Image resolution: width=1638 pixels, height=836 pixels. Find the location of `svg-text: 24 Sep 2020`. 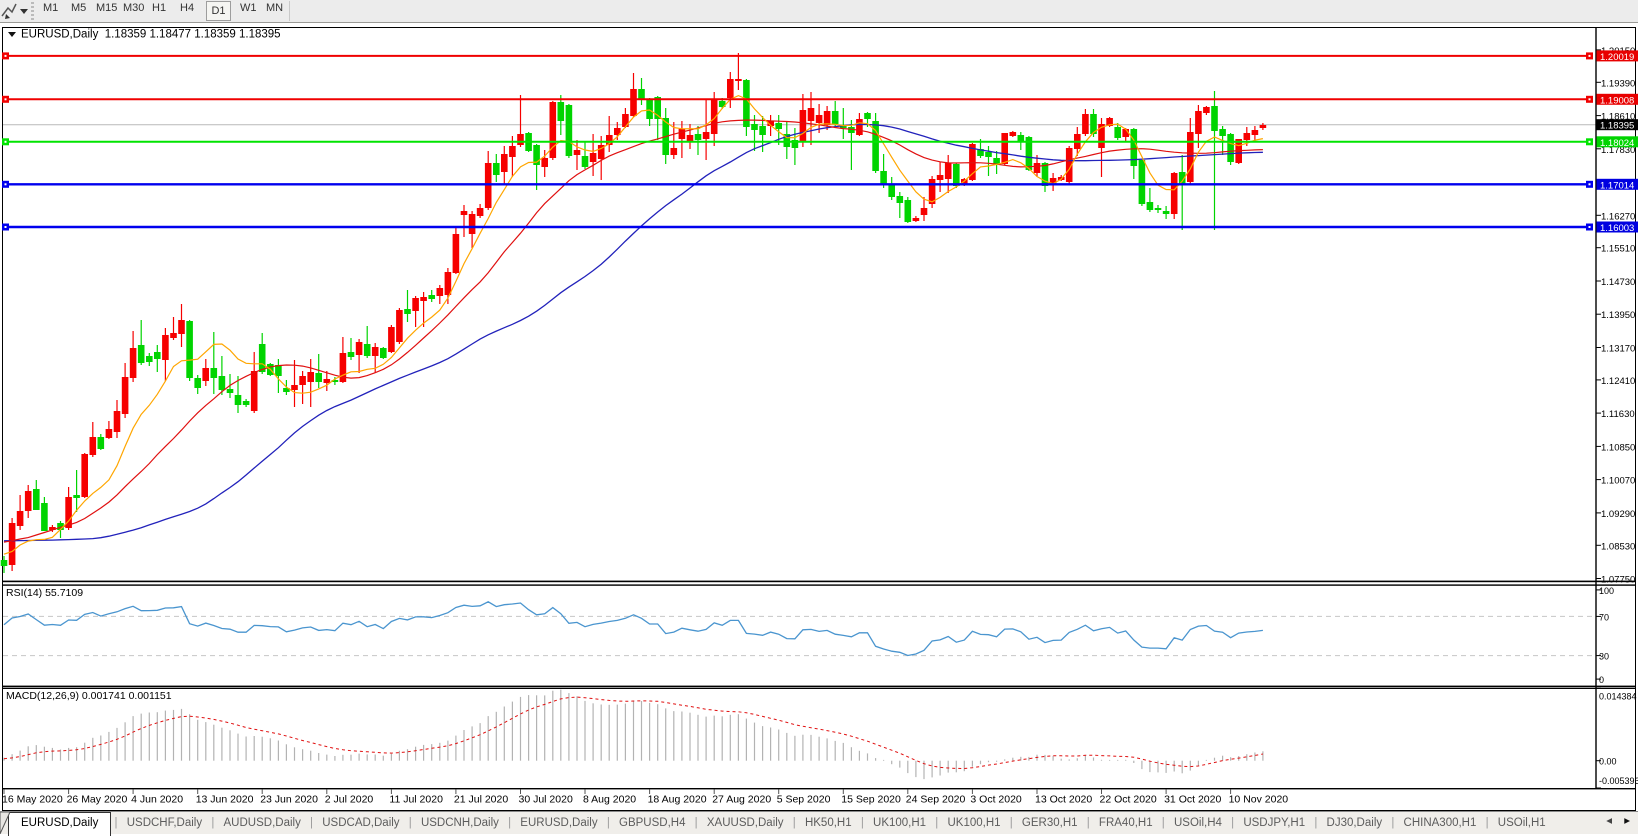

svg-text: 24 Sep 2020 is located at coordinates (936, 800).